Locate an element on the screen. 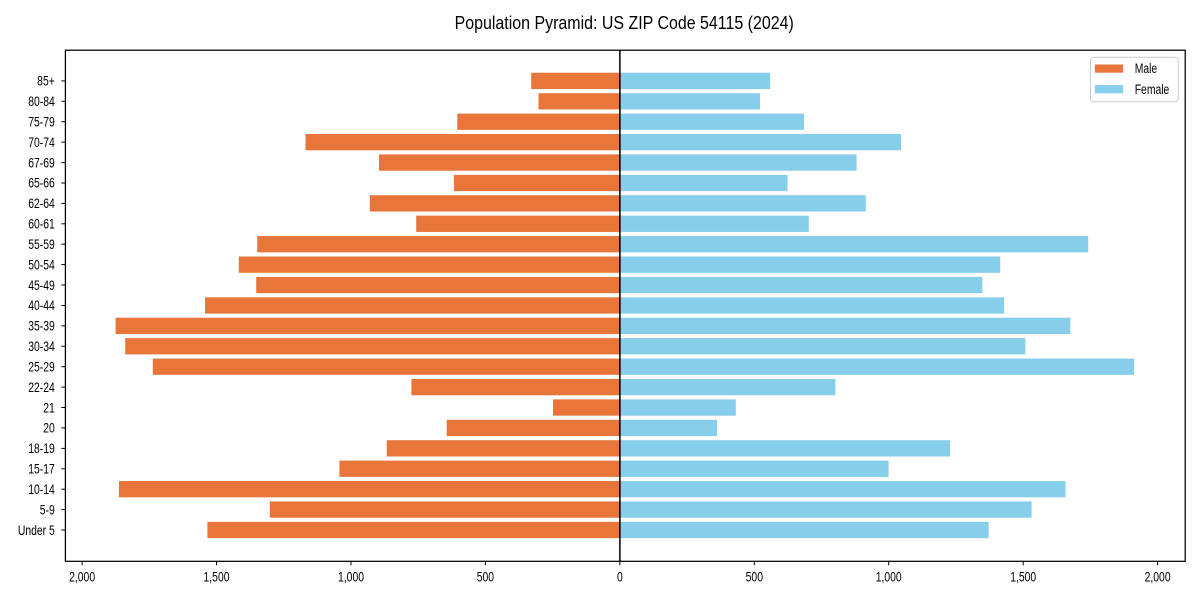 The image size is (1200, 600). svg-text: 60-61 is located at coordinates (41, 224).